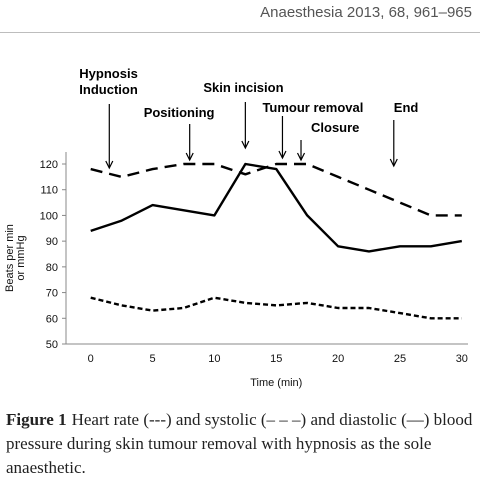 This screenshot has width=480, height=480. I want to click on y-tick-label: 120, so click(49, 165).